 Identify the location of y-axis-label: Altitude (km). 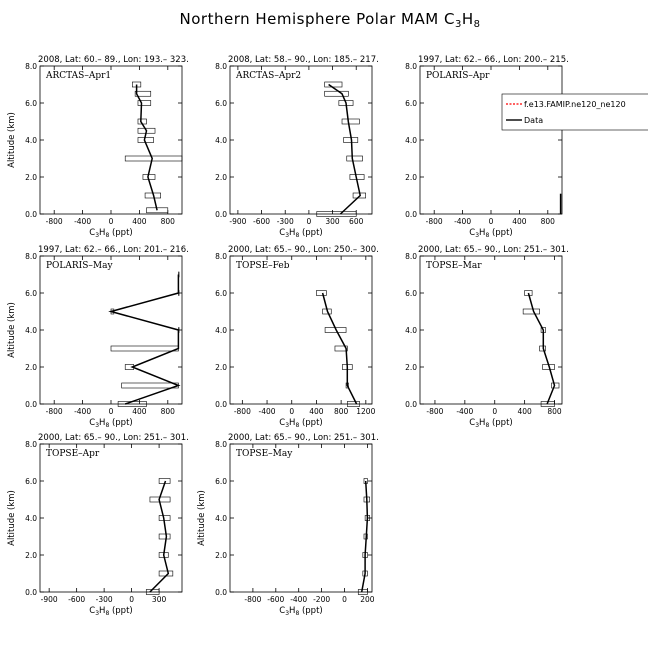
(12, 330).